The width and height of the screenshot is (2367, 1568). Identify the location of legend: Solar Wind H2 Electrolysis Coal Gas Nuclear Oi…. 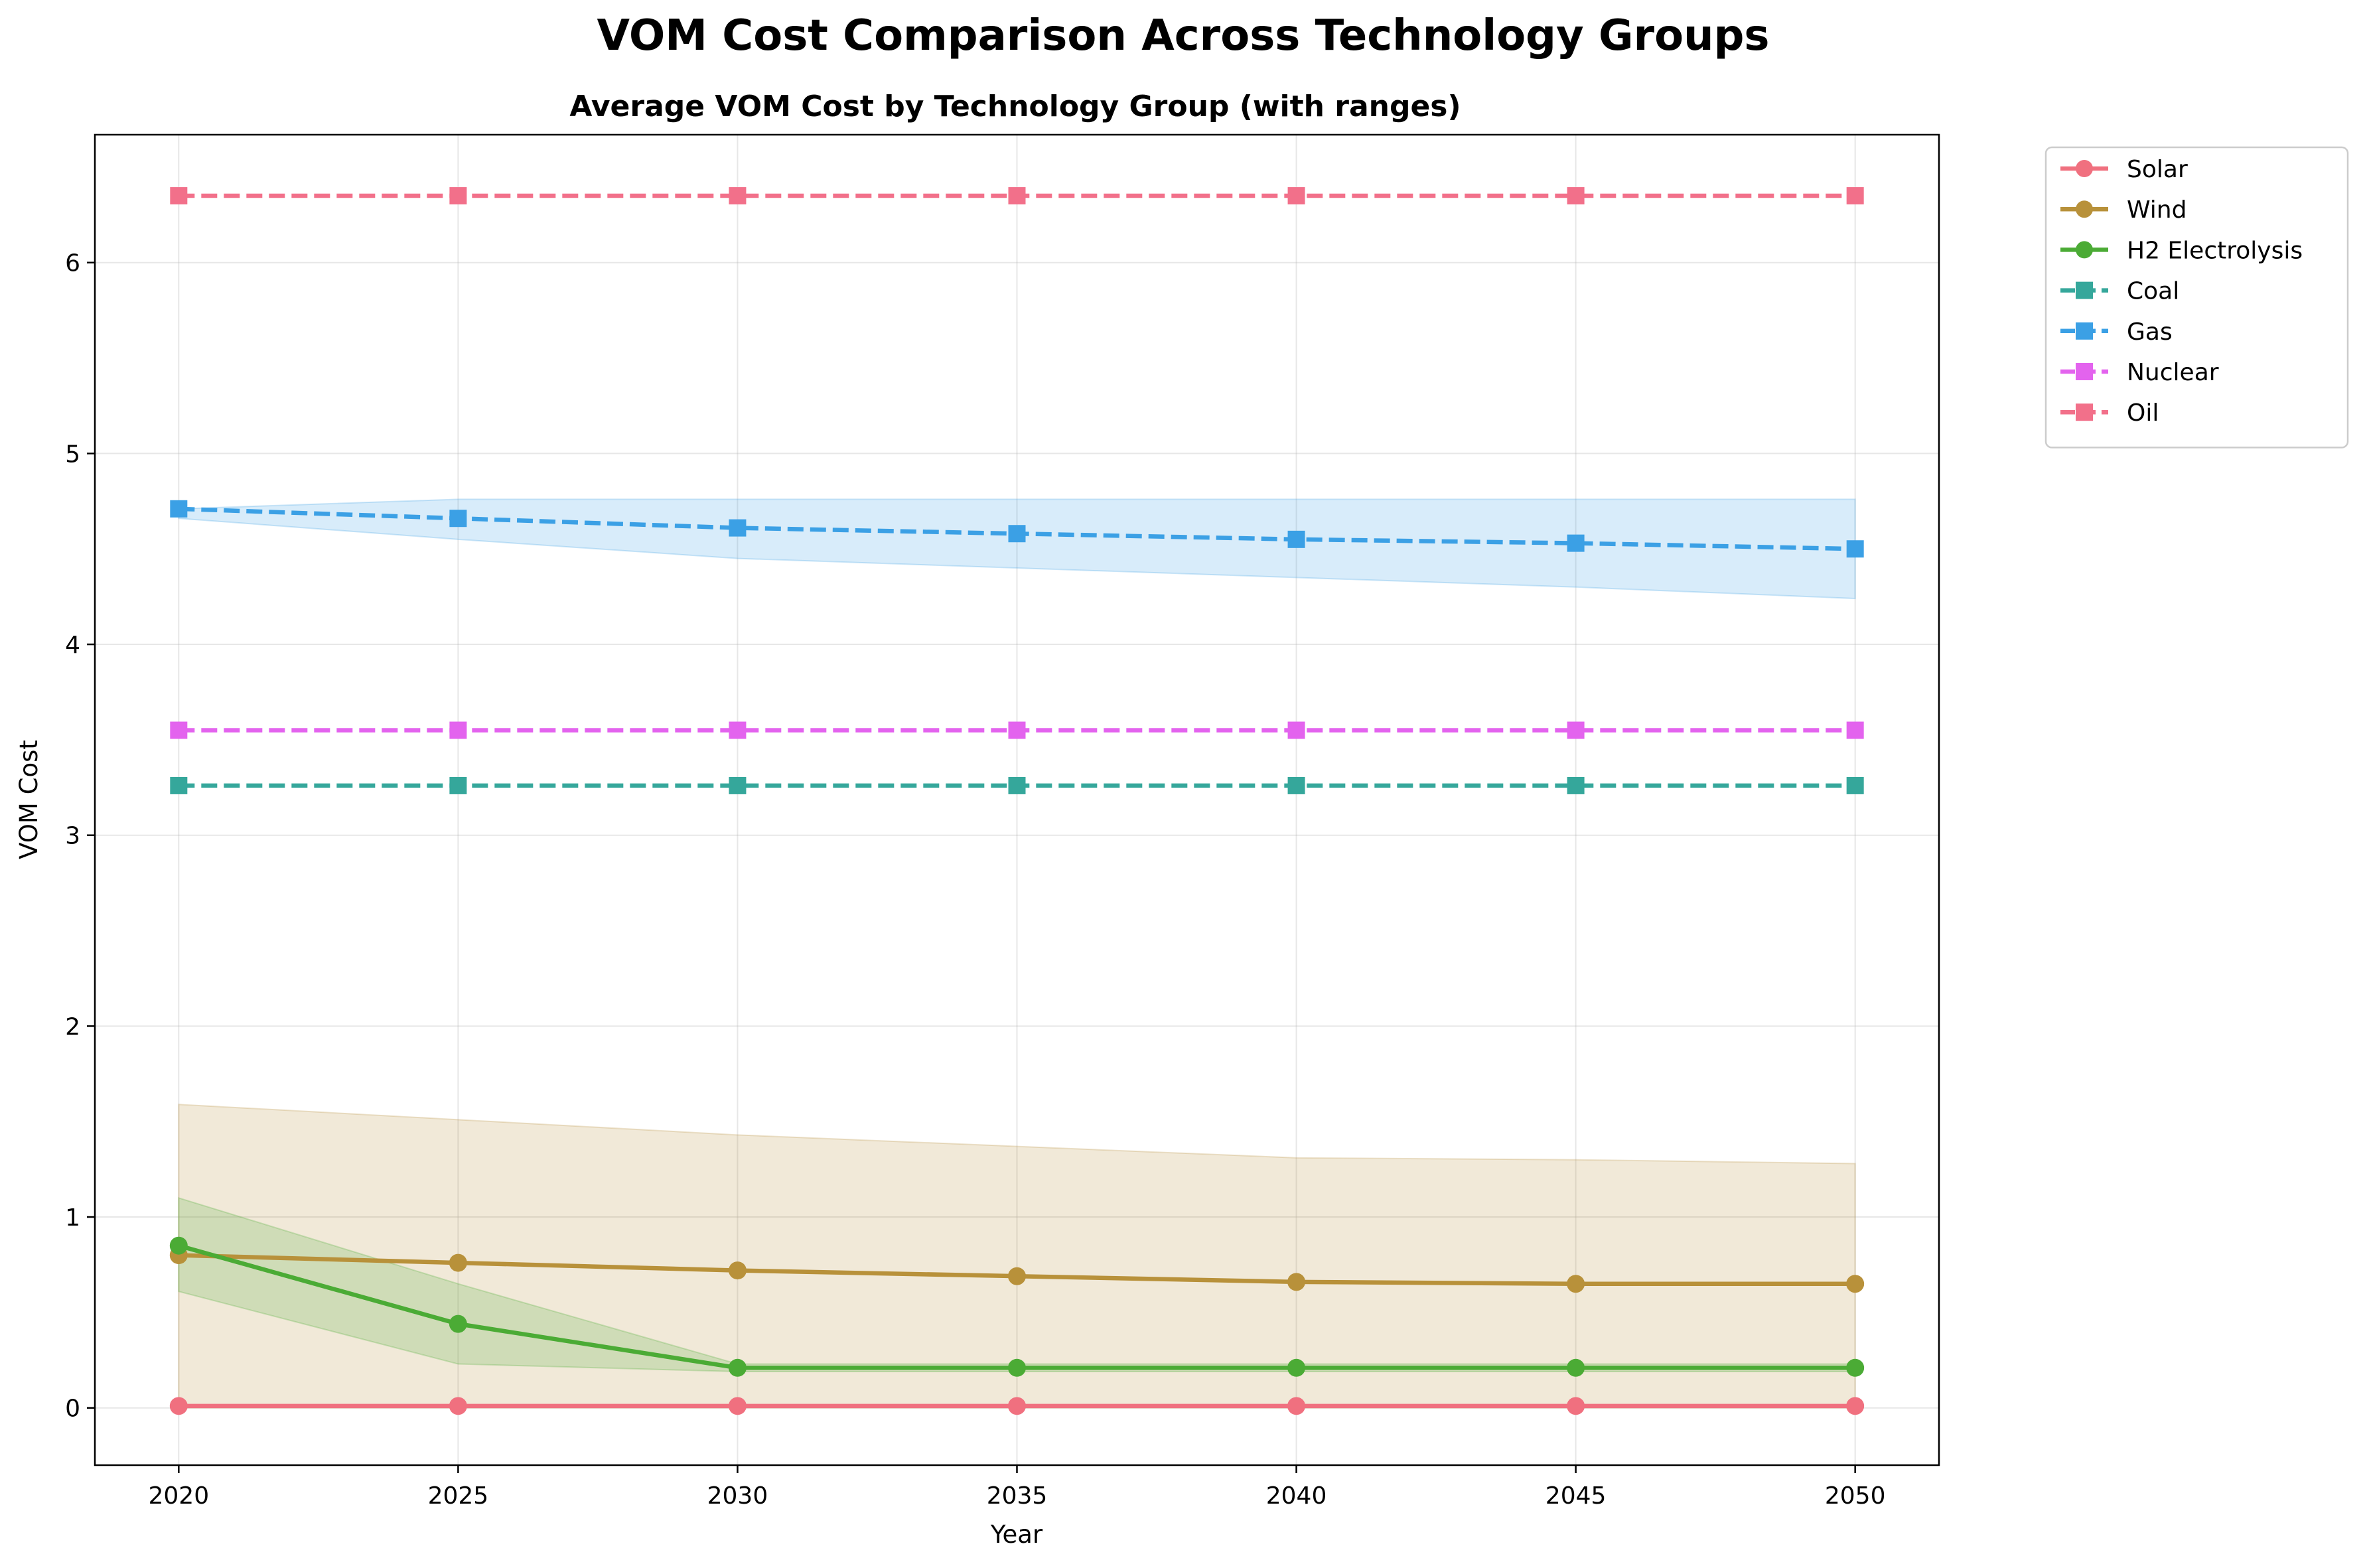
(2196, 297).